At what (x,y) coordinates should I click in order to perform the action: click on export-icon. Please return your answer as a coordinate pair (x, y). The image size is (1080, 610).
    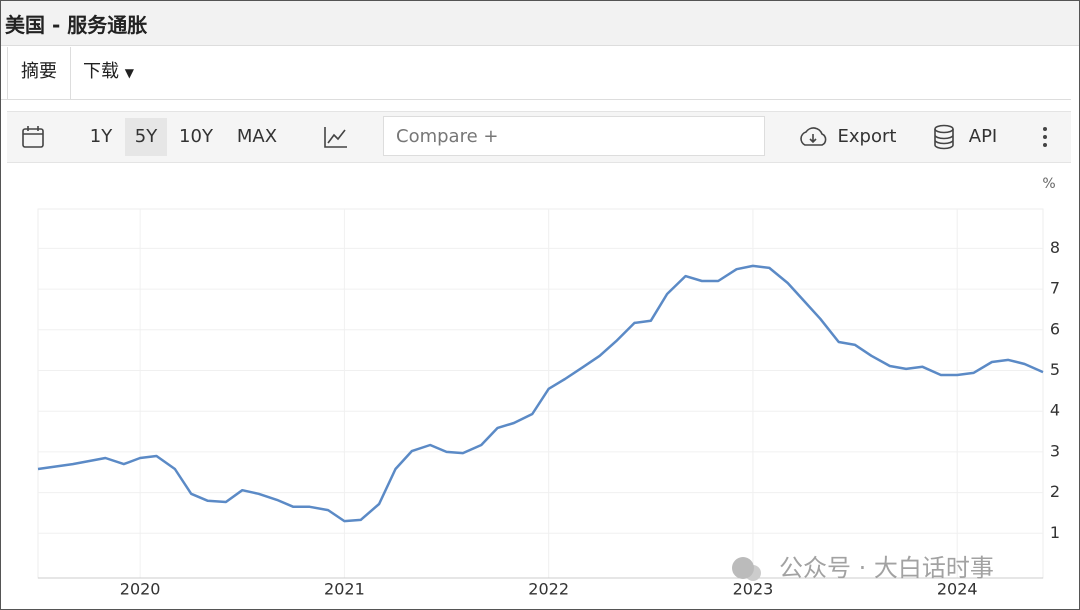
    Looking at the image, I should click on (813, 137).